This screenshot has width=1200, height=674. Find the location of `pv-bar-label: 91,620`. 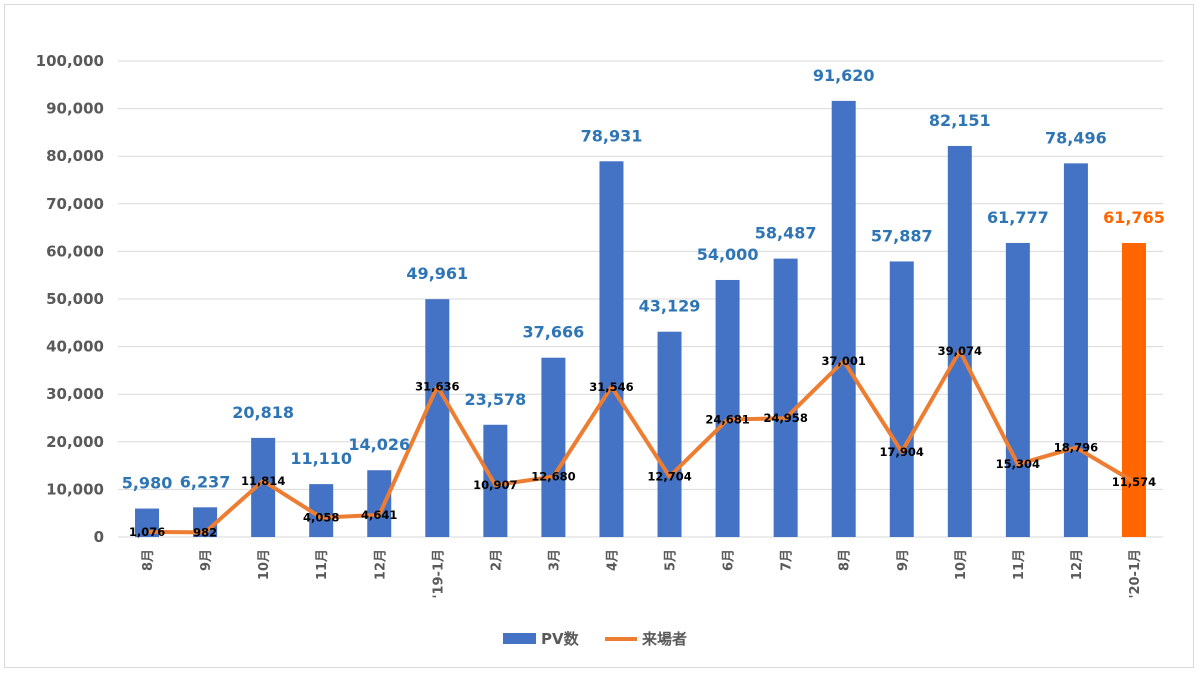

pv-bar-label: 91,620 is located at coordinates (844, 75).